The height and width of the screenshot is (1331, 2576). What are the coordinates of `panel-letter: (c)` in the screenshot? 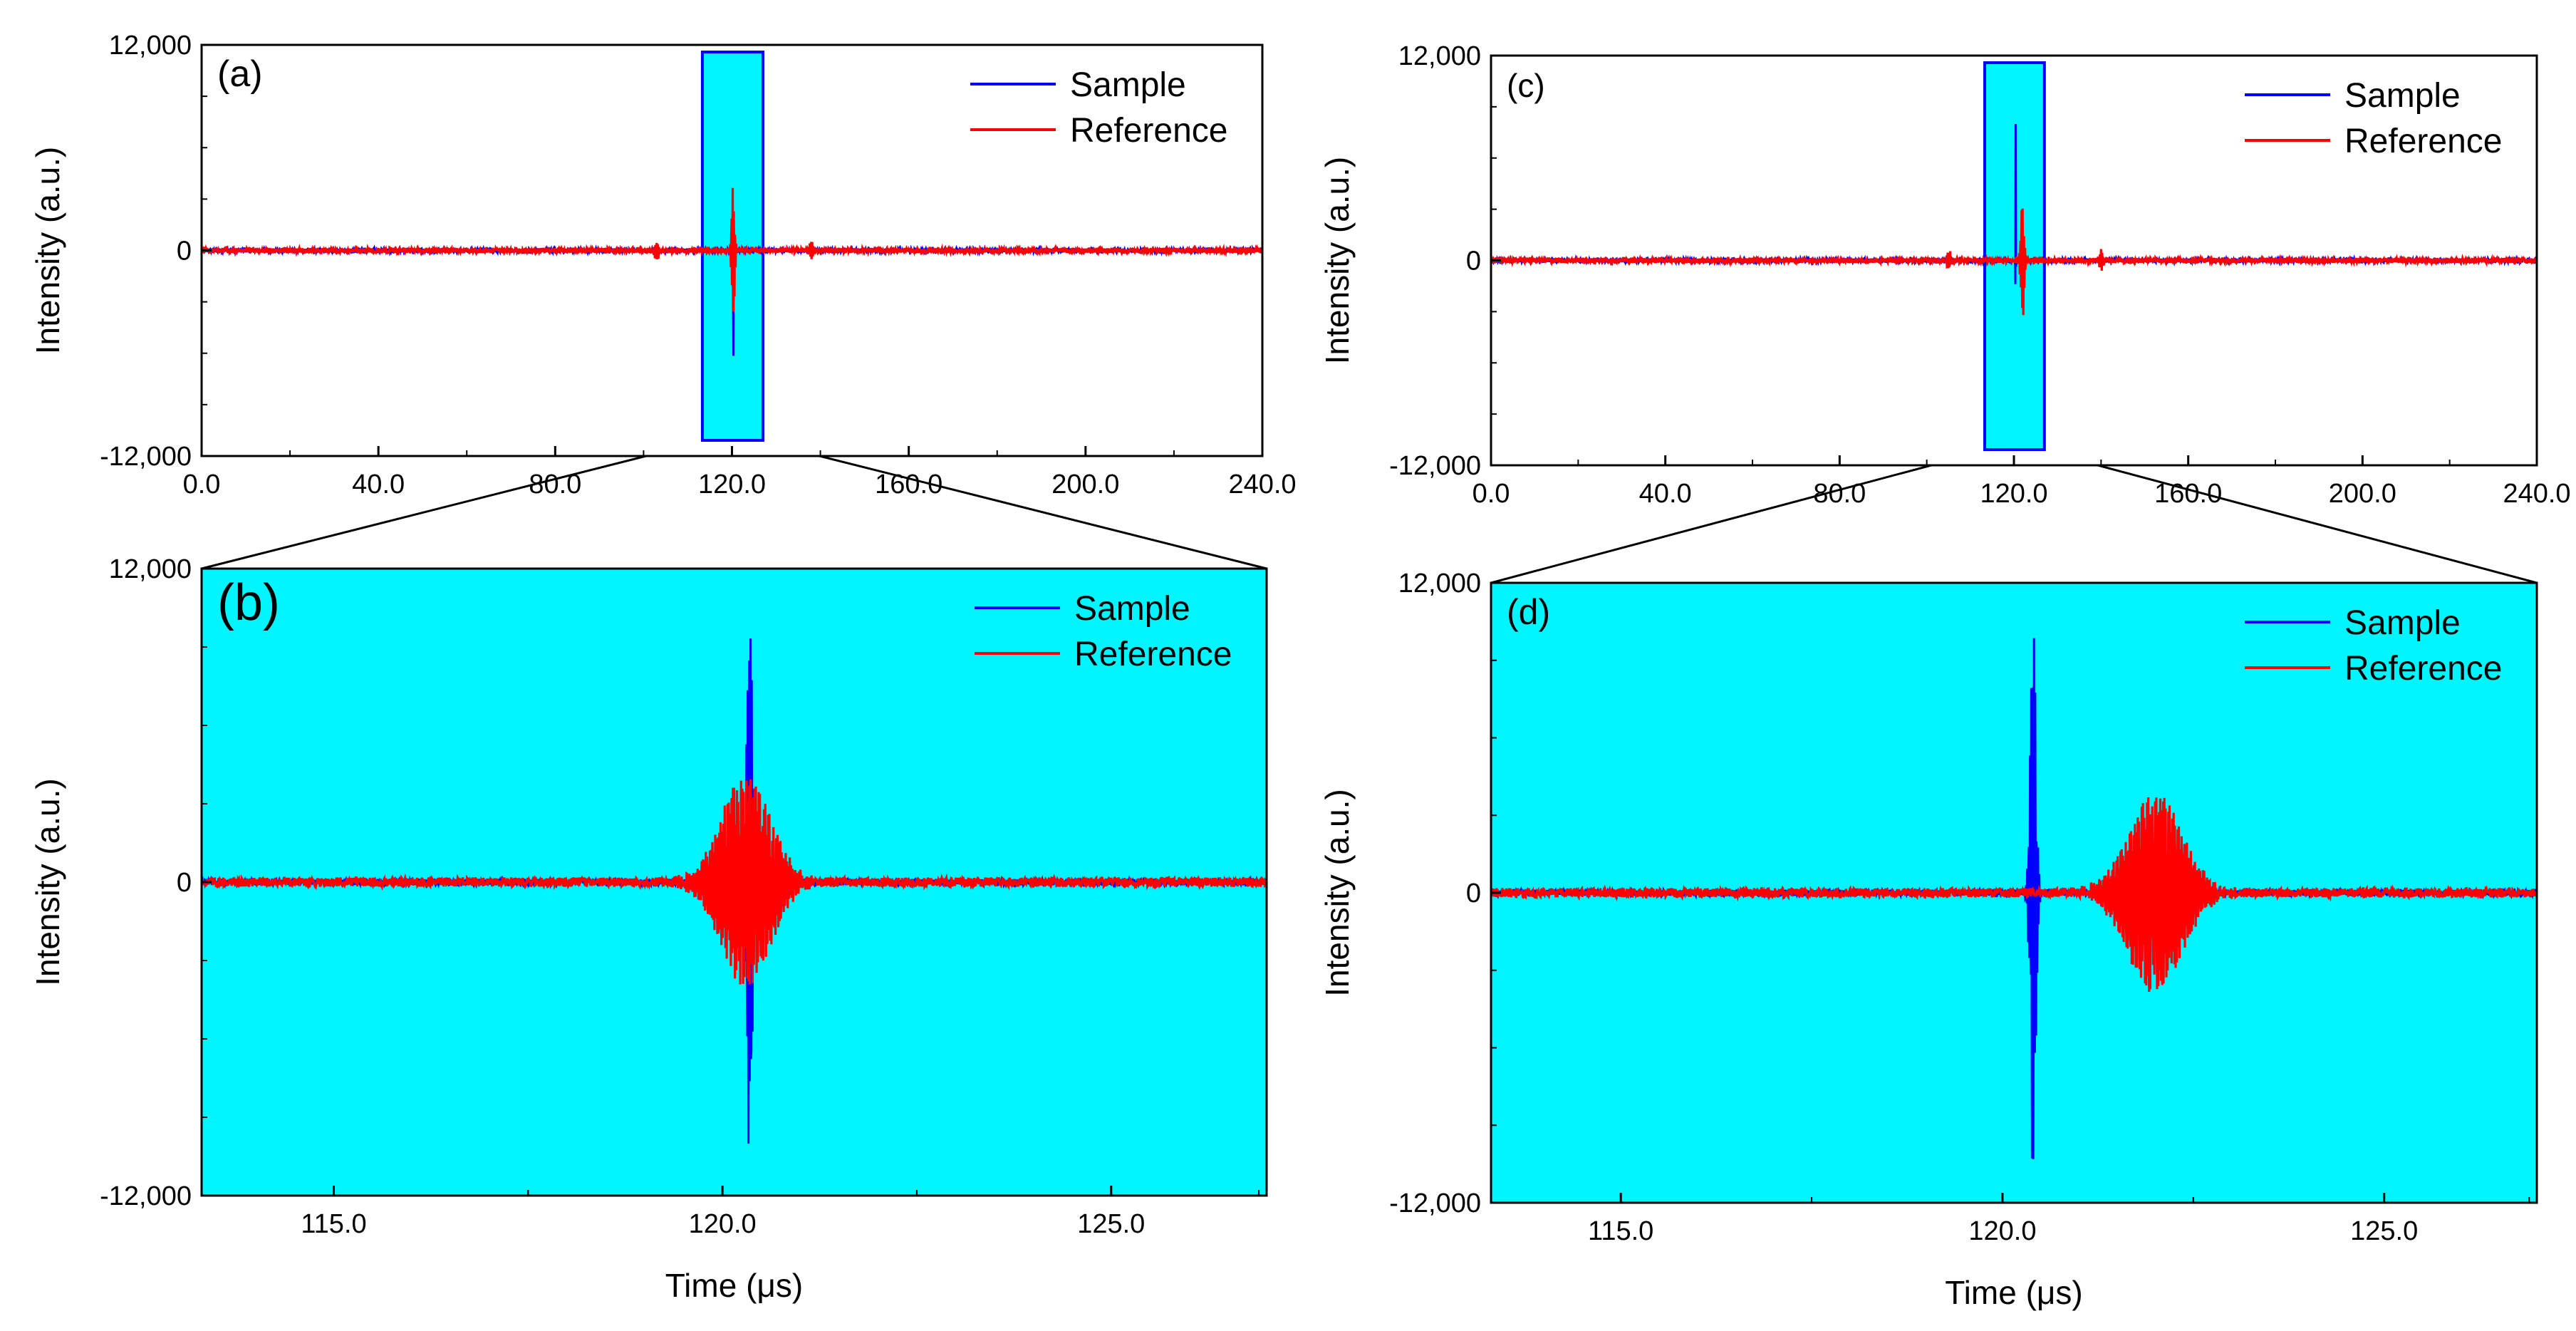 It's located at (1526, 86).